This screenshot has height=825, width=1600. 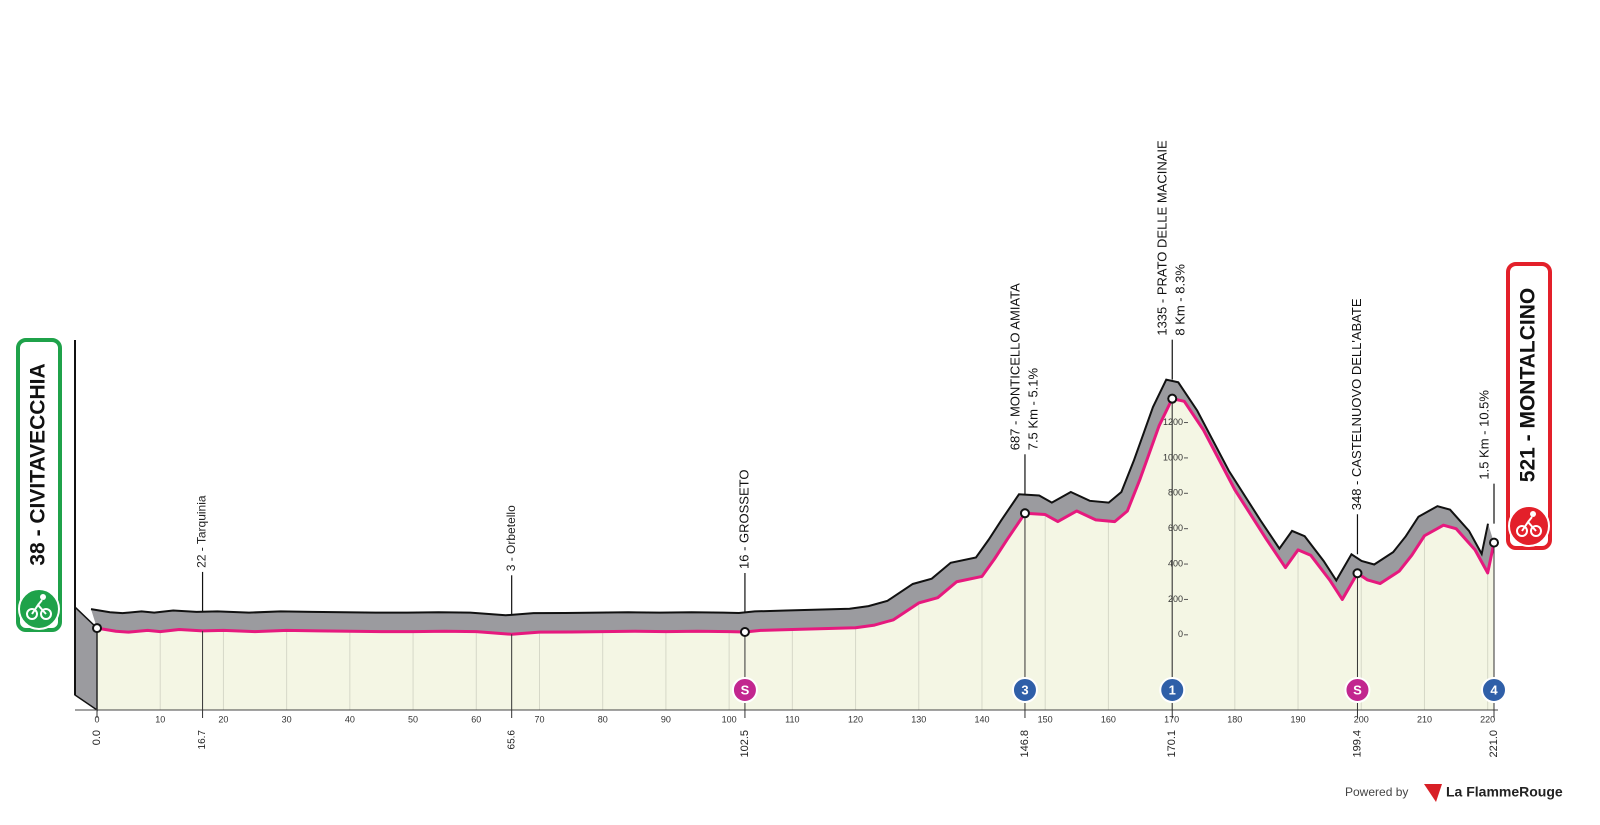 I want to click on poi-name: 3 - Orbetello, so click(x=511, y=538).